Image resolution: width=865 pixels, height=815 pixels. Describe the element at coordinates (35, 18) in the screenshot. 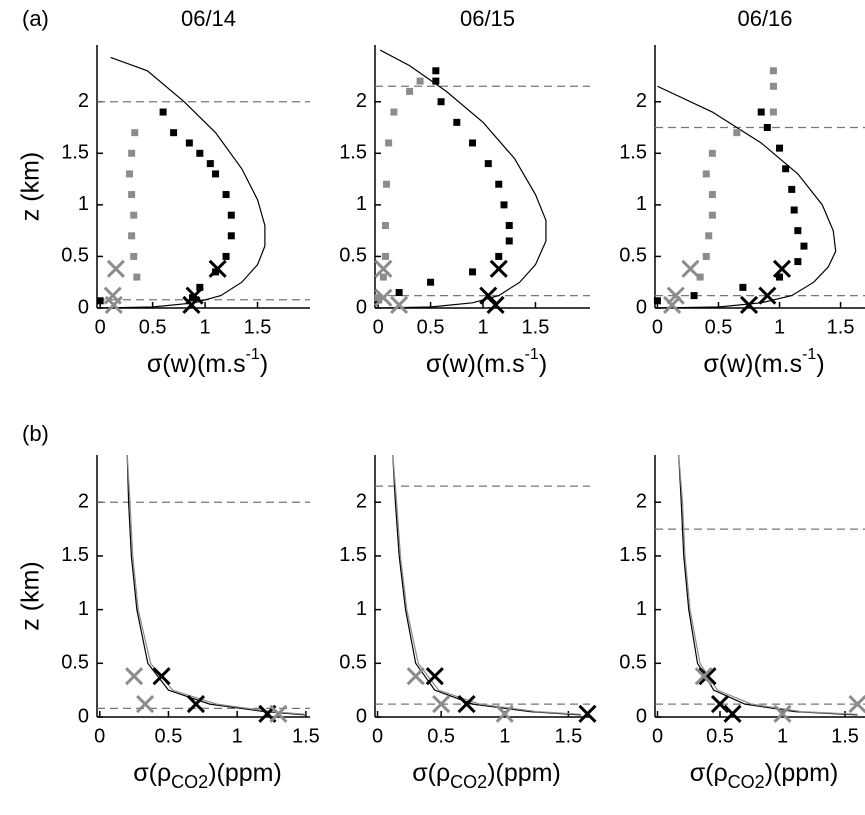

I see `panel-label: (a)` at that location.